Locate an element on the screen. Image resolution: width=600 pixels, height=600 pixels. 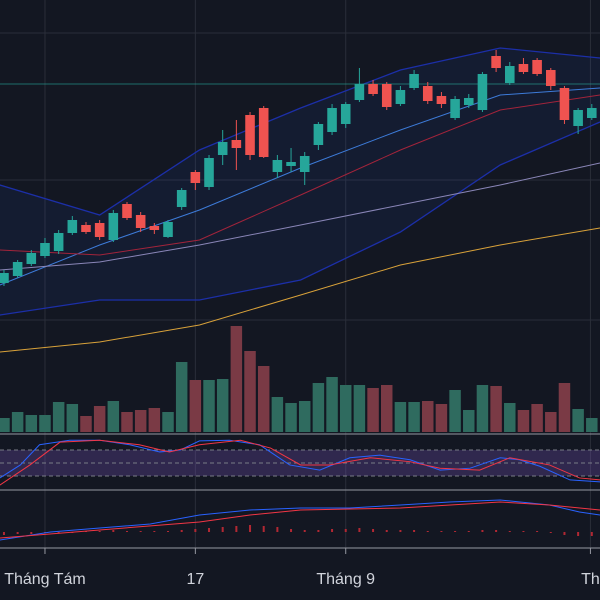
rsi-line is located at coordinates (300, 462).